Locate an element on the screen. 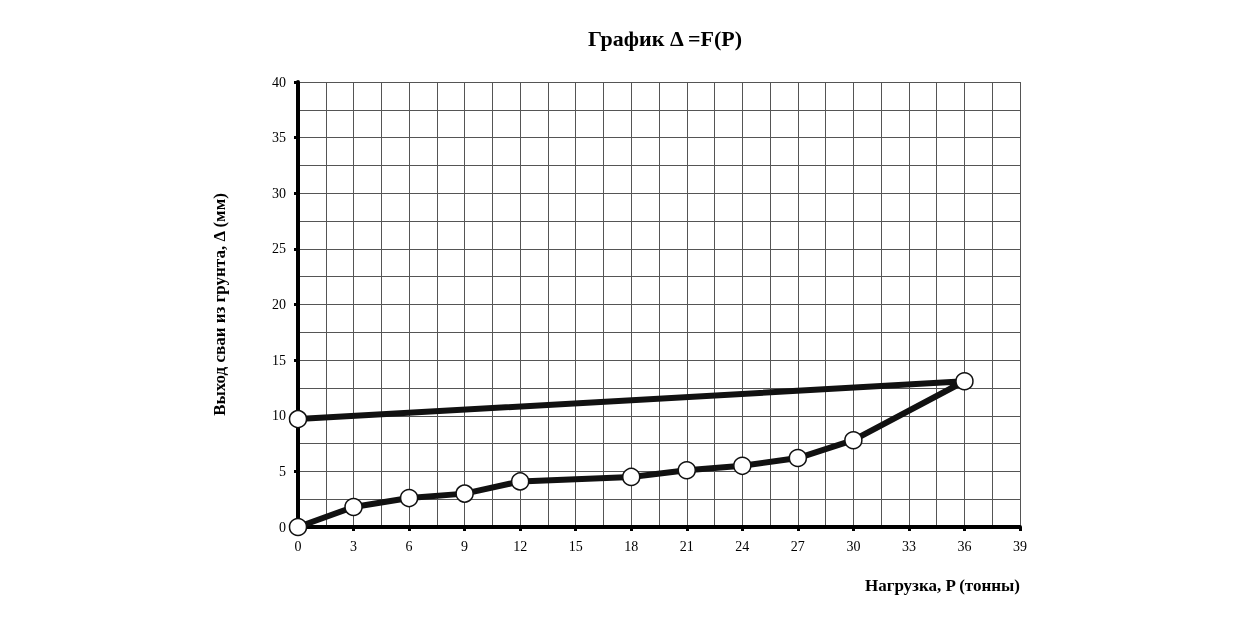 This screenshot has height=626, width=1238. y-tick-label: 25 is located at coordinates (279, 249).